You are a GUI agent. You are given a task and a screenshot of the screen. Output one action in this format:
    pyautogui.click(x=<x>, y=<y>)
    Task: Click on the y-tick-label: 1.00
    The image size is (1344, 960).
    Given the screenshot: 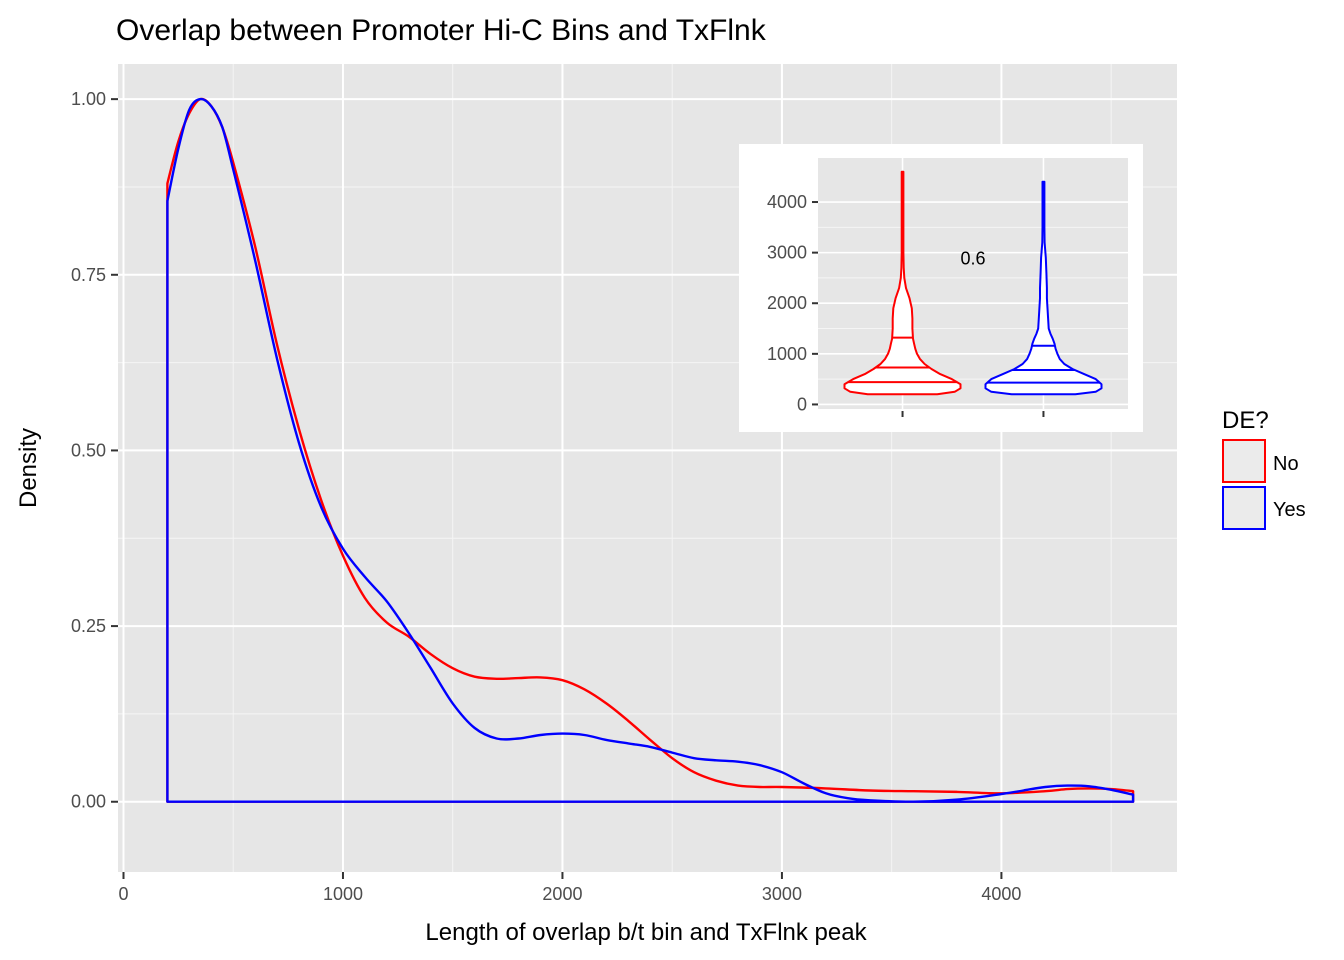 What is the action you would take?
    pyautogui.click(x=88, y=99)
    